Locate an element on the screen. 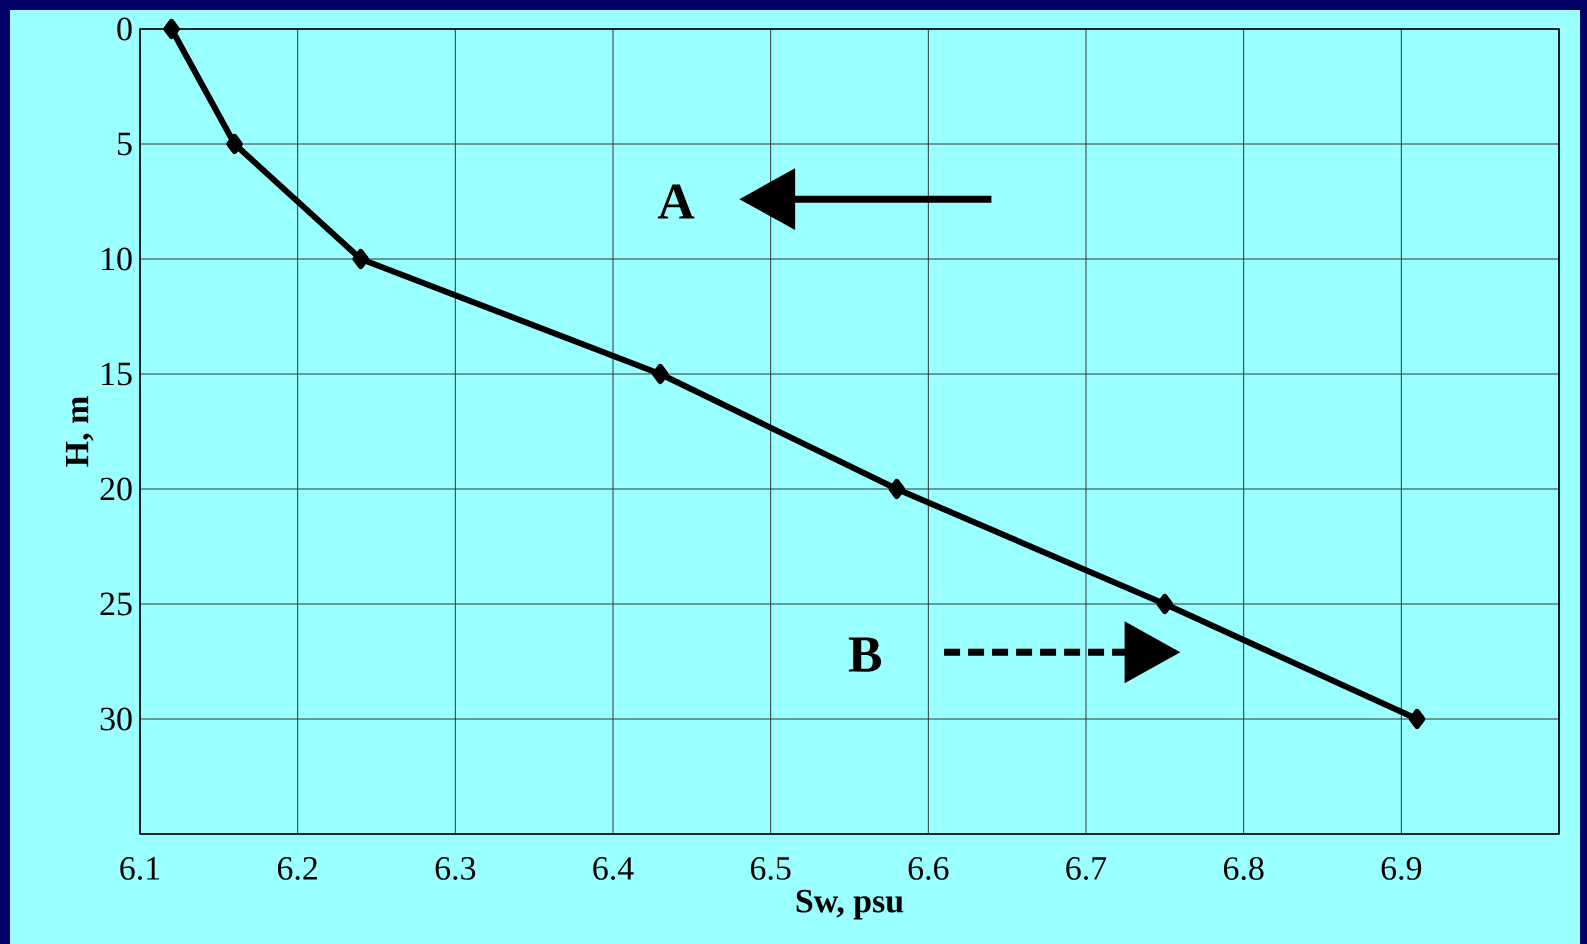 The image size is (1587, 944). y-tick-label: 20 is located at coordinates (116, 489).